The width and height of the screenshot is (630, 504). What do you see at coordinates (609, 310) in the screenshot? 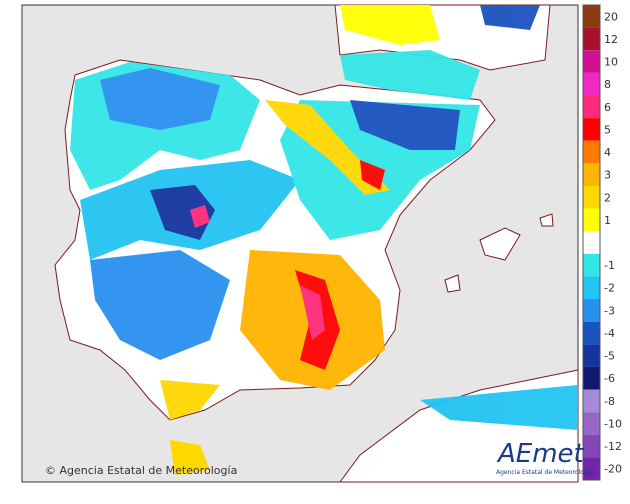
I see `legend-label: -3` at bounding box center [609, 310].